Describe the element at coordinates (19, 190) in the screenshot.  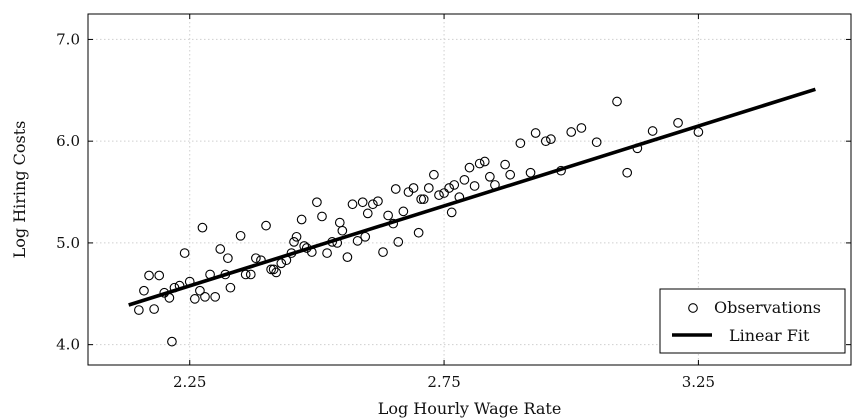
I see `y-axis-label: Log Hiring Costs` at that location.